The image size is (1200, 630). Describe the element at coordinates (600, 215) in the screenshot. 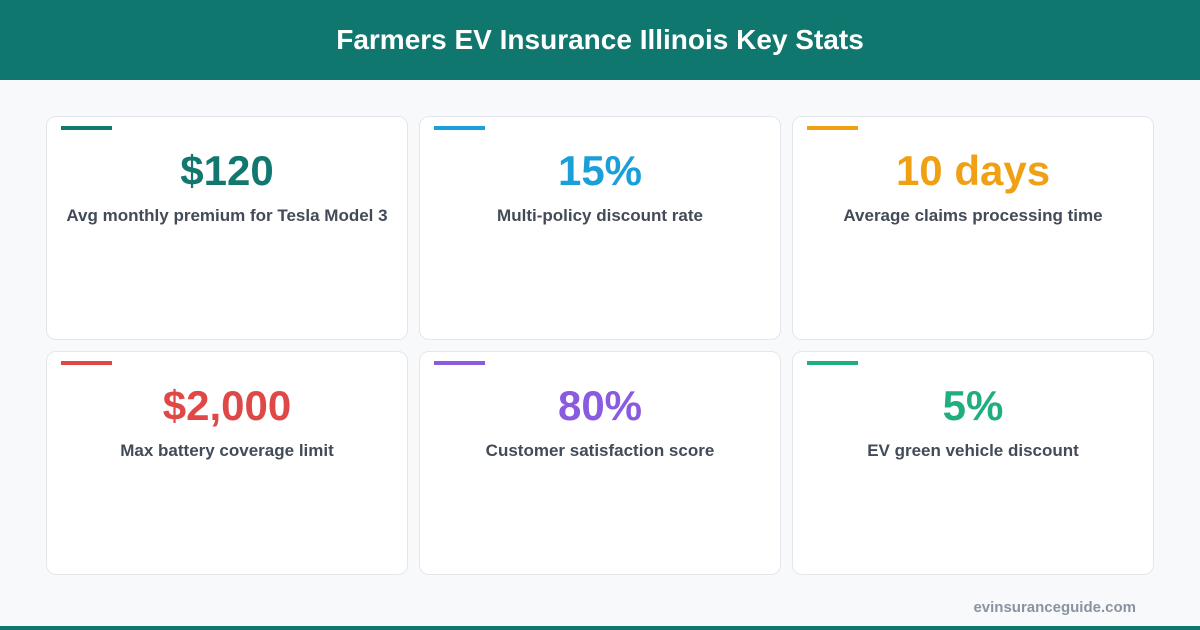

I see `stat-label: Multi-policy discount rate` at that location.